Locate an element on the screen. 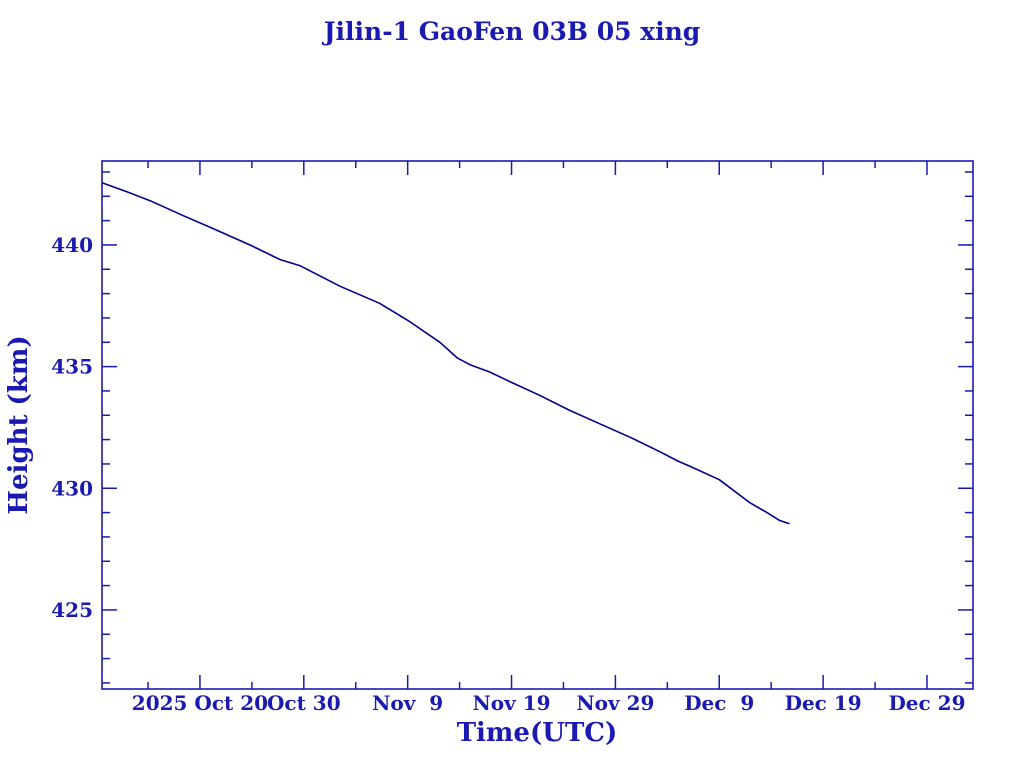 This screenshot has width=1024, height=768. x-axis-title: Time(UTC) is located at coordinates (537, 733).